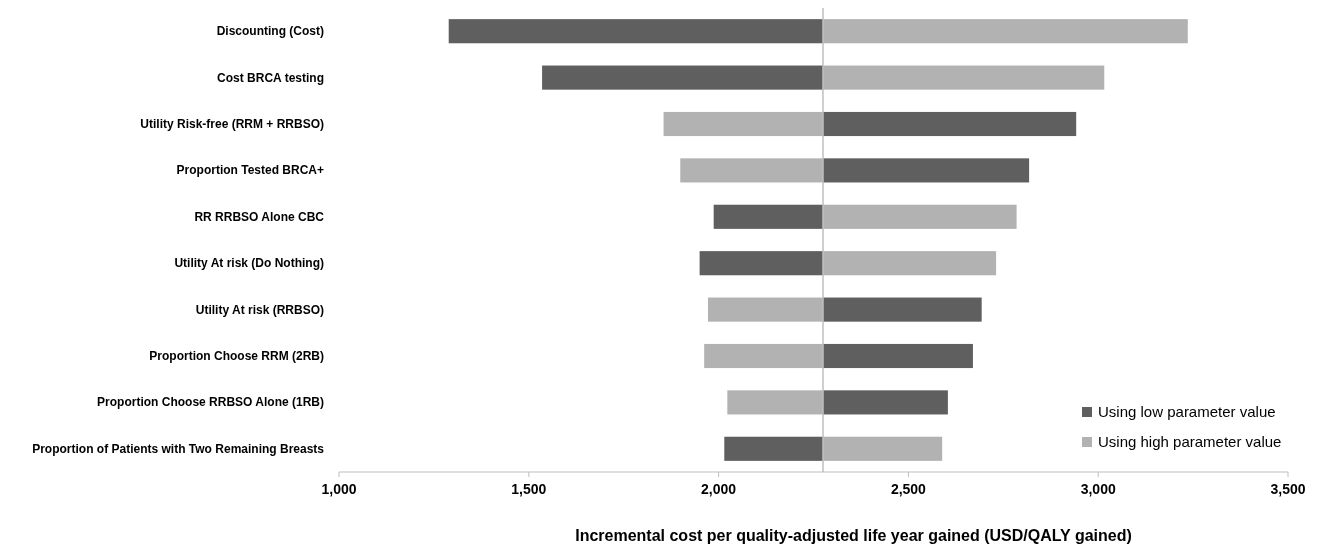 The width and height of the screenshot is (1320, 549). I want to click on y-tick-label: Cost BRCA testing, so click(270, 77).